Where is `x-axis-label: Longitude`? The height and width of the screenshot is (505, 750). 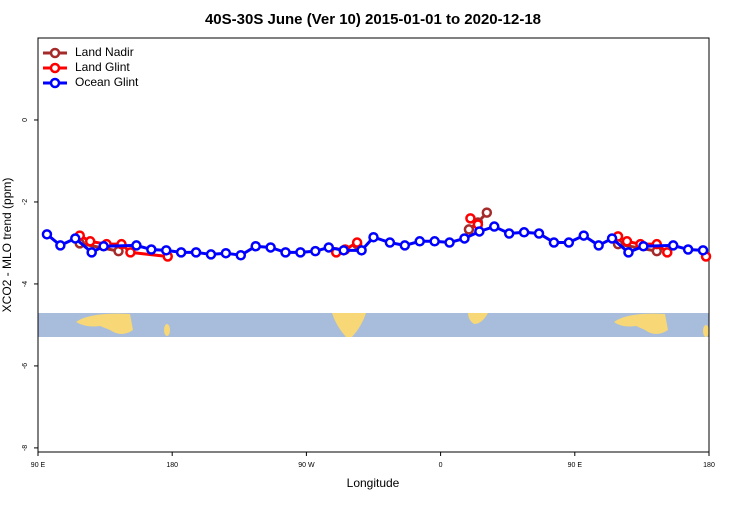
x-axis-label: Longitude is located at coordinates (373, 483).